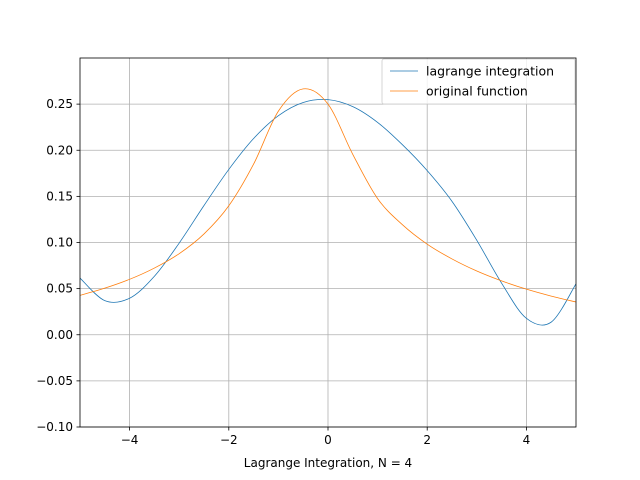 This screenshot has width=640, height=480. I want to click on legend: lagrange integration original function, so click(478, 81).